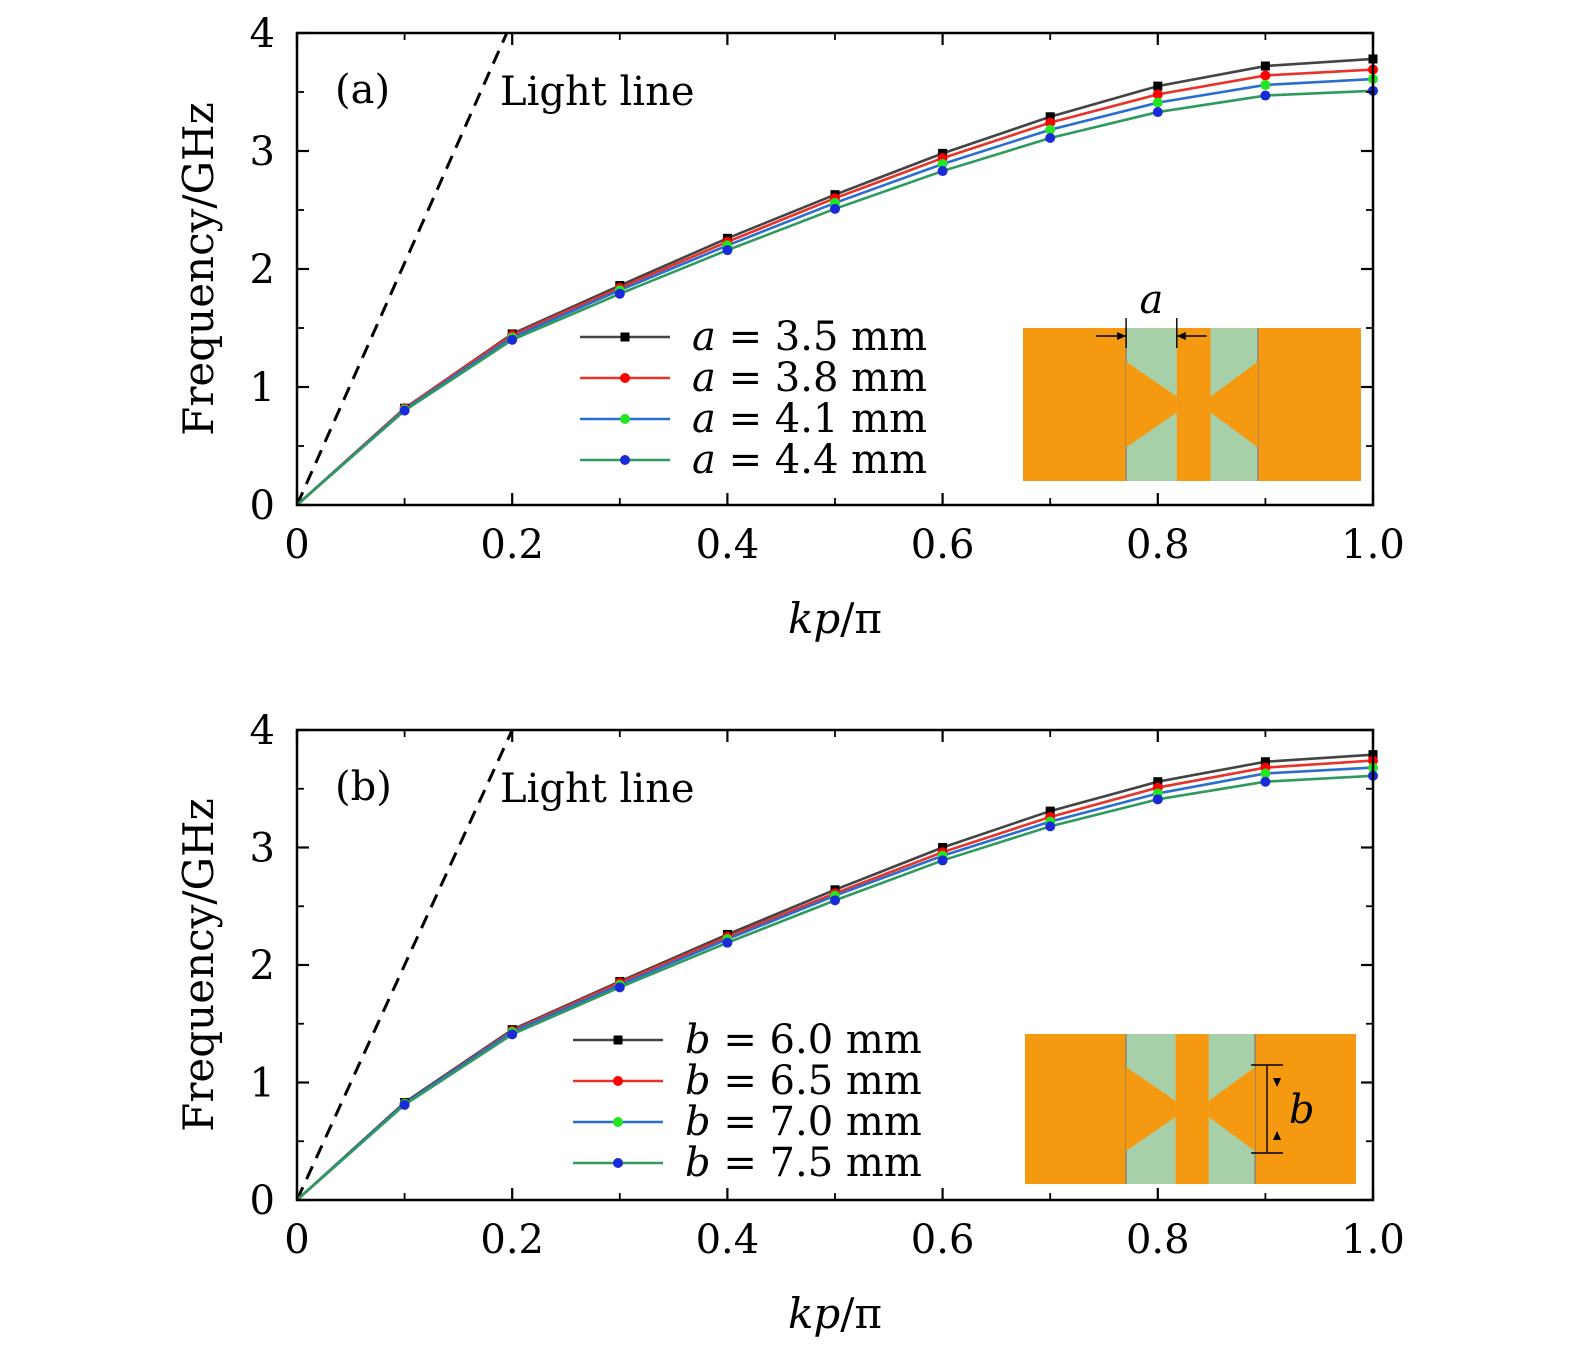 Image resolution: width=1575 pixels, height=1358 pixels. Describe the element at coordinates (821, 460) in the screenshot. I see `legend-label-rest: = 4.4 mm` at that location.